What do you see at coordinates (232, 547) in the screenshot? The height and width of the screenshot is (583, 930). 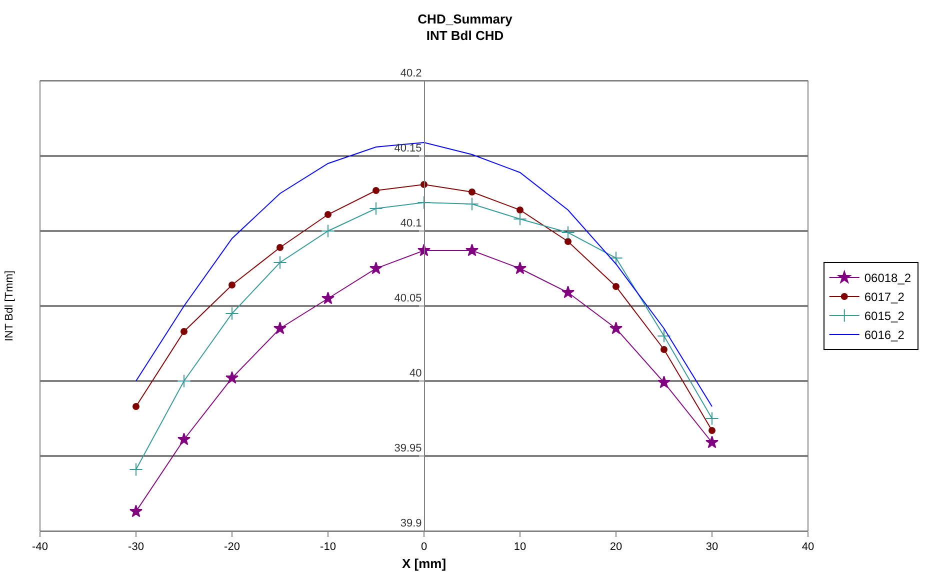 I see `x-tick-label: -20` at bounding box center [232, 547].